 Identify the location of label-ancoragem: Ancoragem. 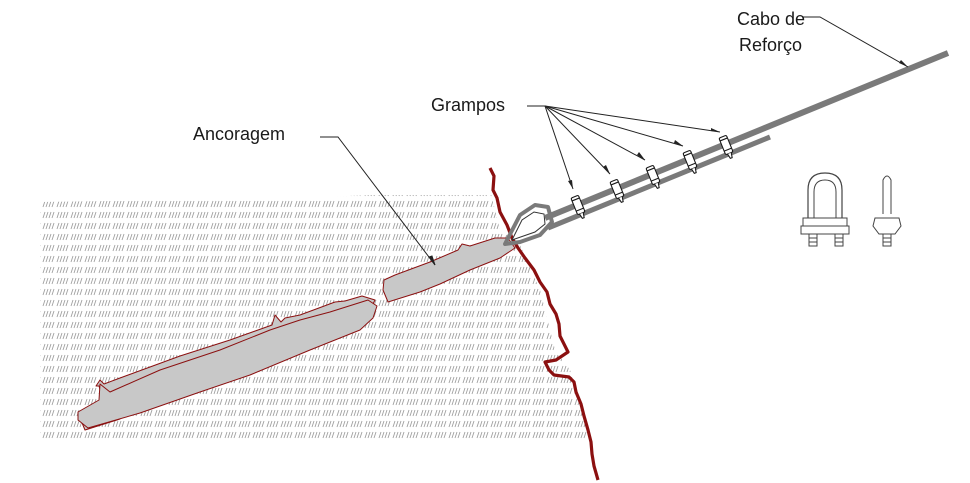
(239, 134).